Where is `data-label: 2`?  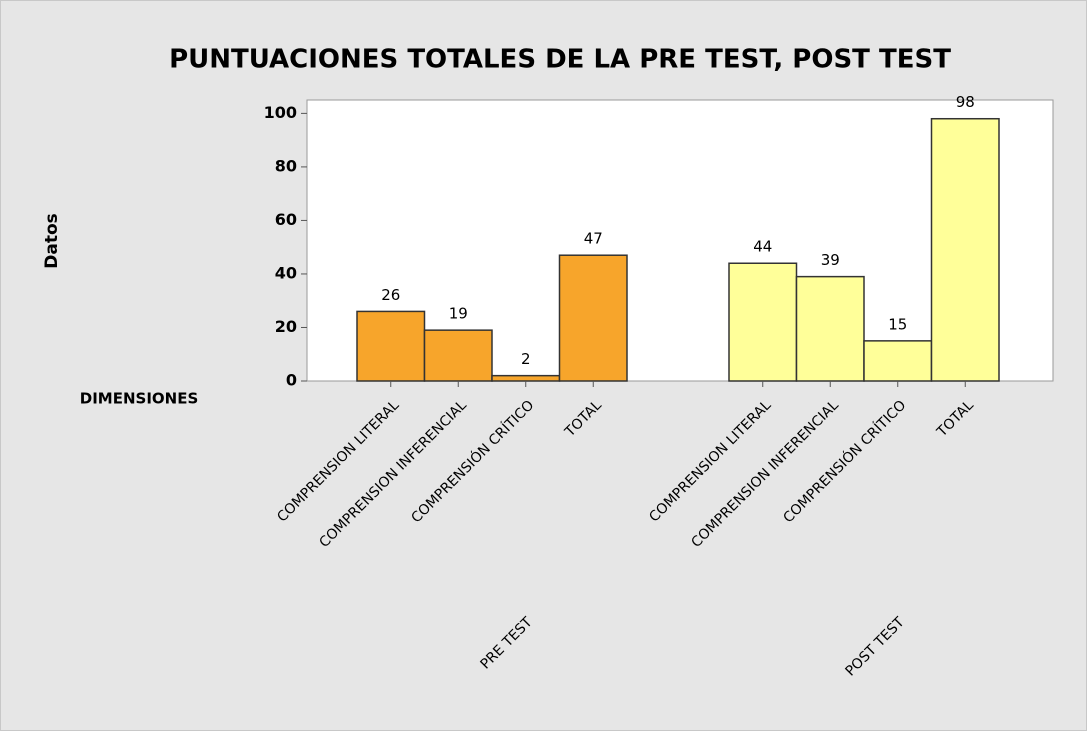 data-label: 2 is located at coordinates (526, 359).